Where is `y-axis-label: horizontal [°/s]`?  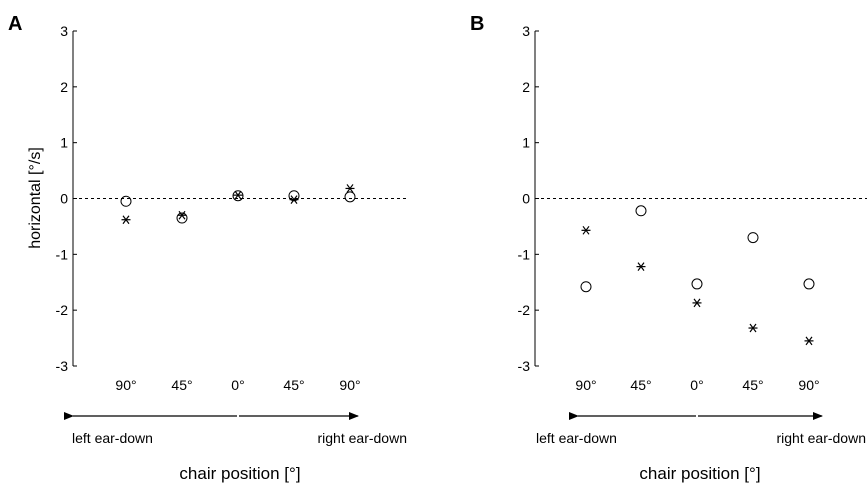 y-axis-label: horizontal [°/s] is located at coordinates (35, 198).